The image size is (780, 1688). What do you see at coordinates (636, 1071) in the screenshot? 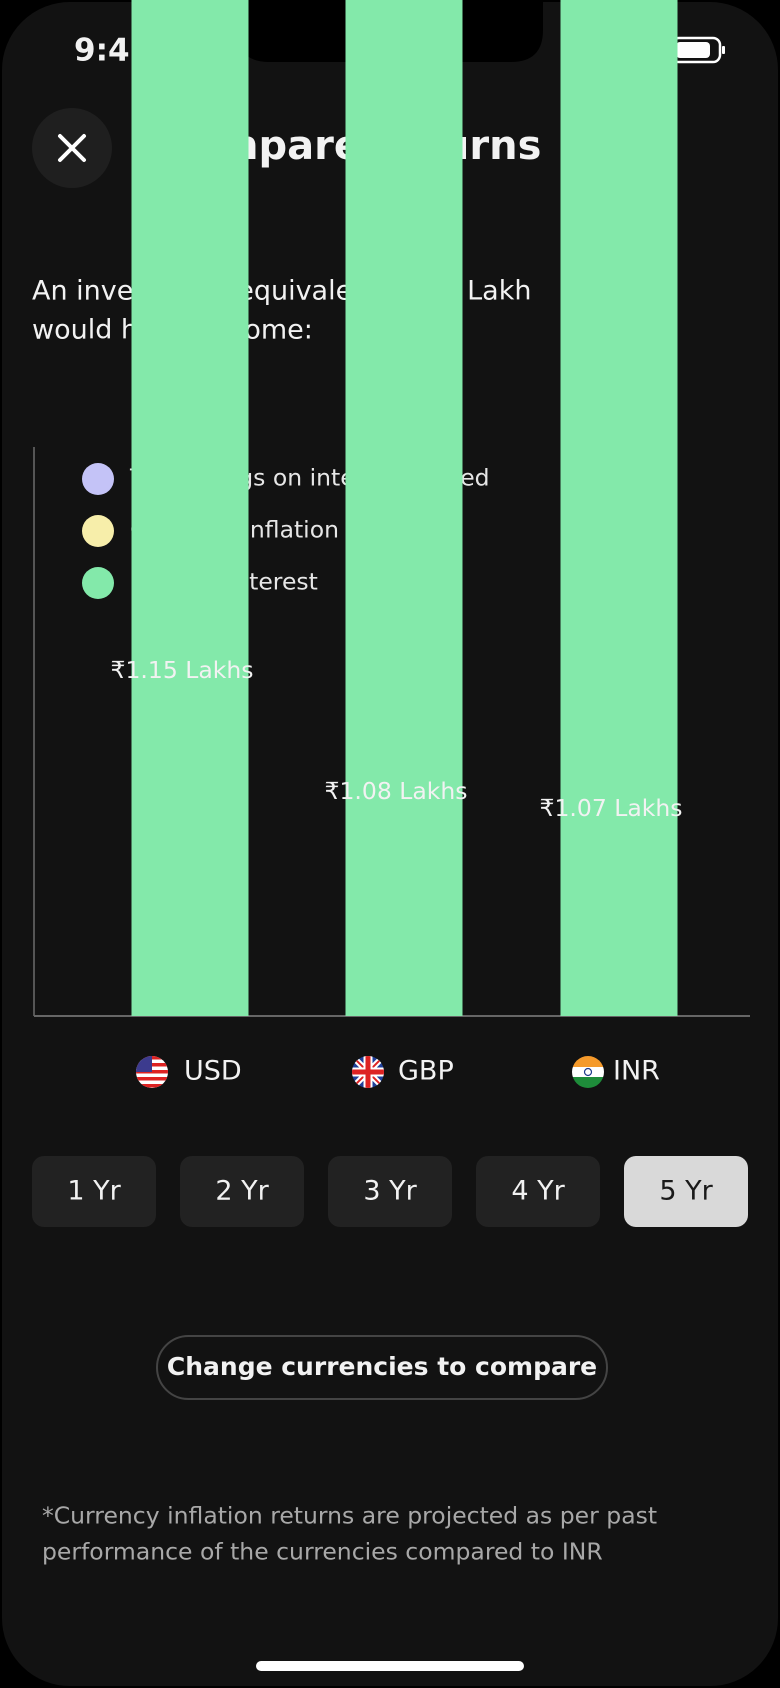
I see `x-tick-label: INR` at bounding box center [636, 1071].